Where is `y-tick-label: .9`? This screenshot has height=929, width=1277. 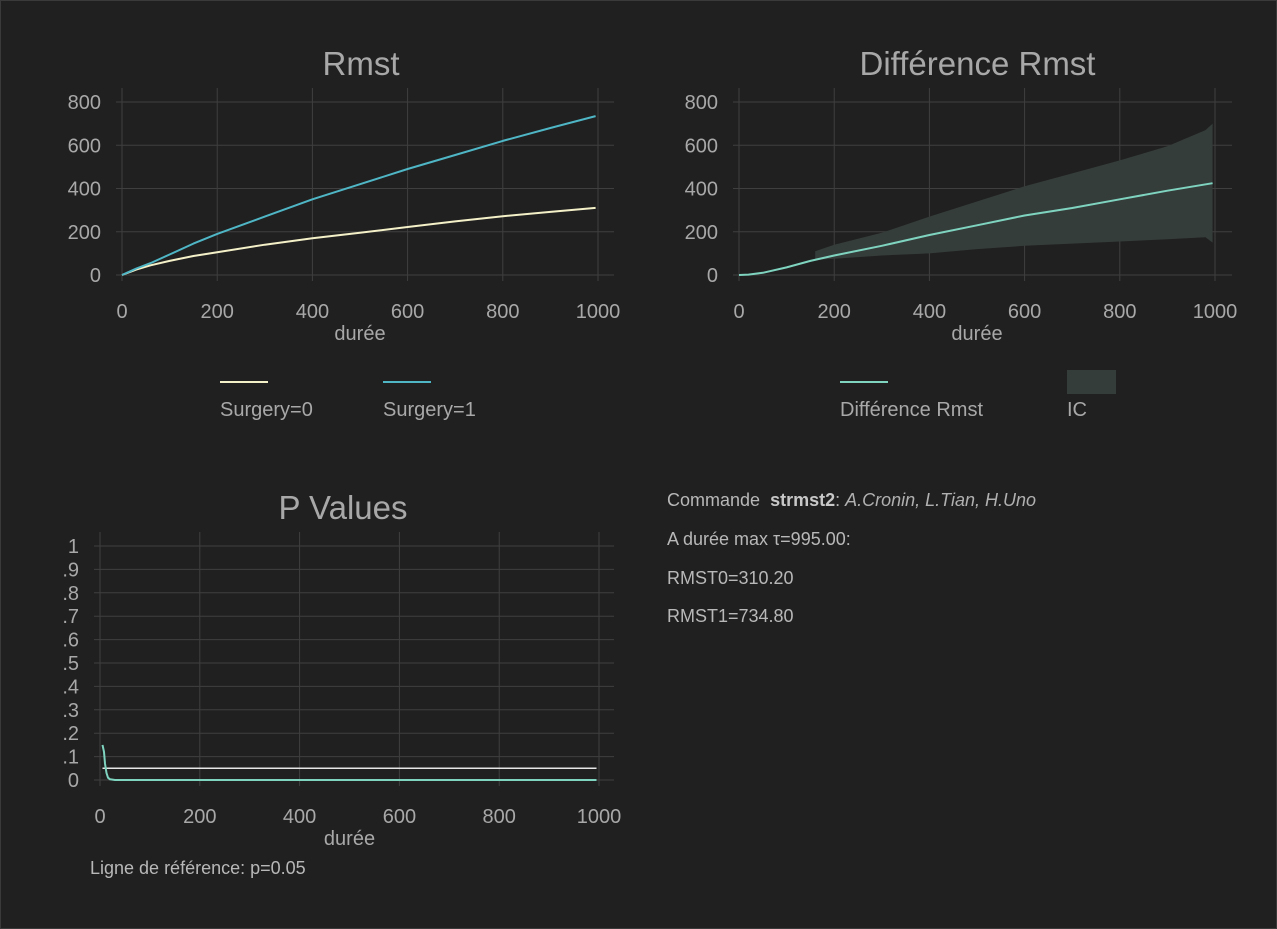
y-tick-label: .9 is located at coordinates (70, 570).